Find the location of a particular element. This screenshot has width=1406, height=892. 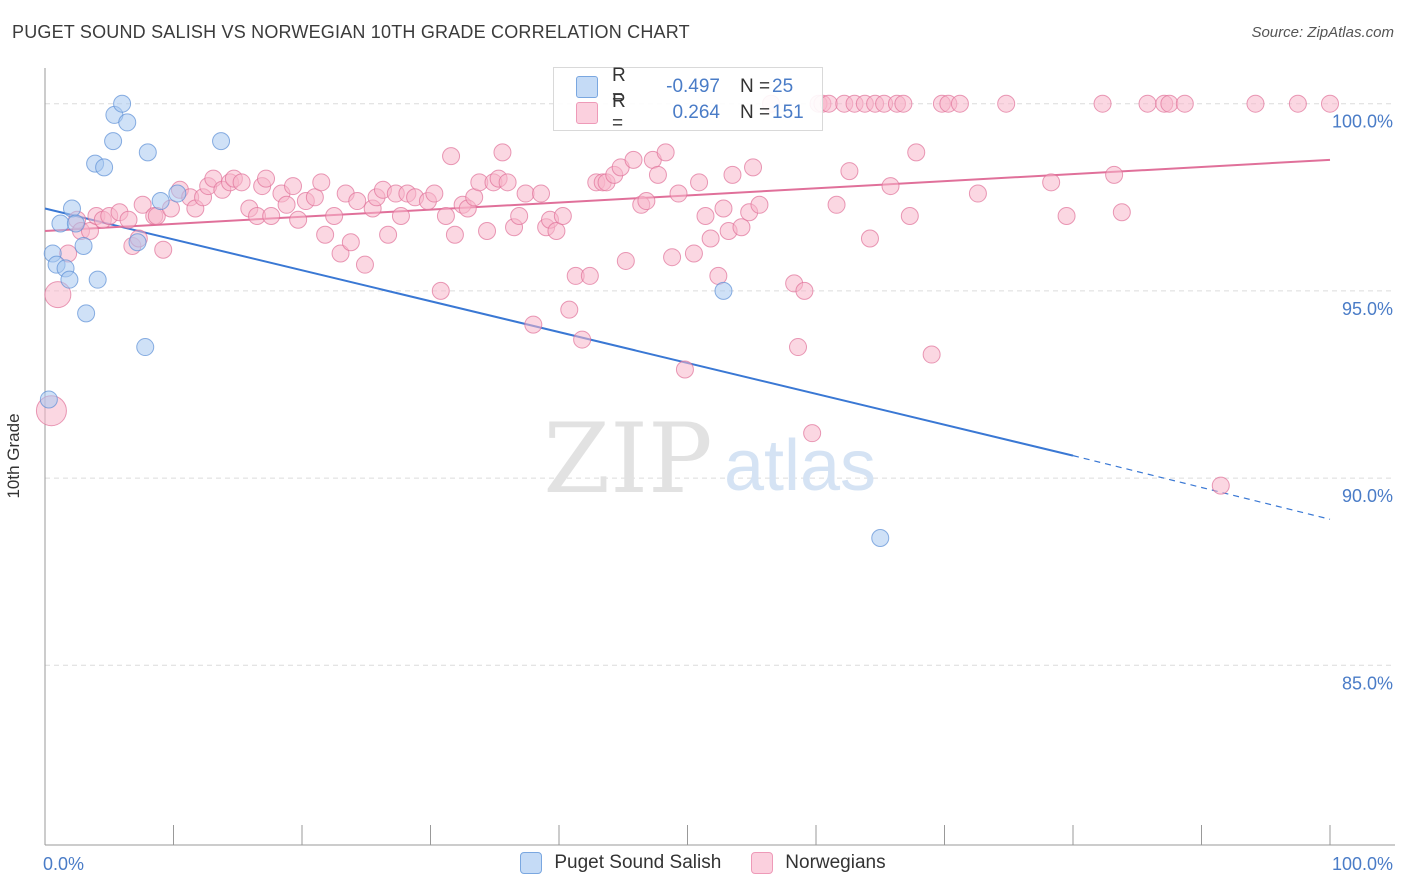

watermark-atlas: atlas is located at coordinates (800, 466).